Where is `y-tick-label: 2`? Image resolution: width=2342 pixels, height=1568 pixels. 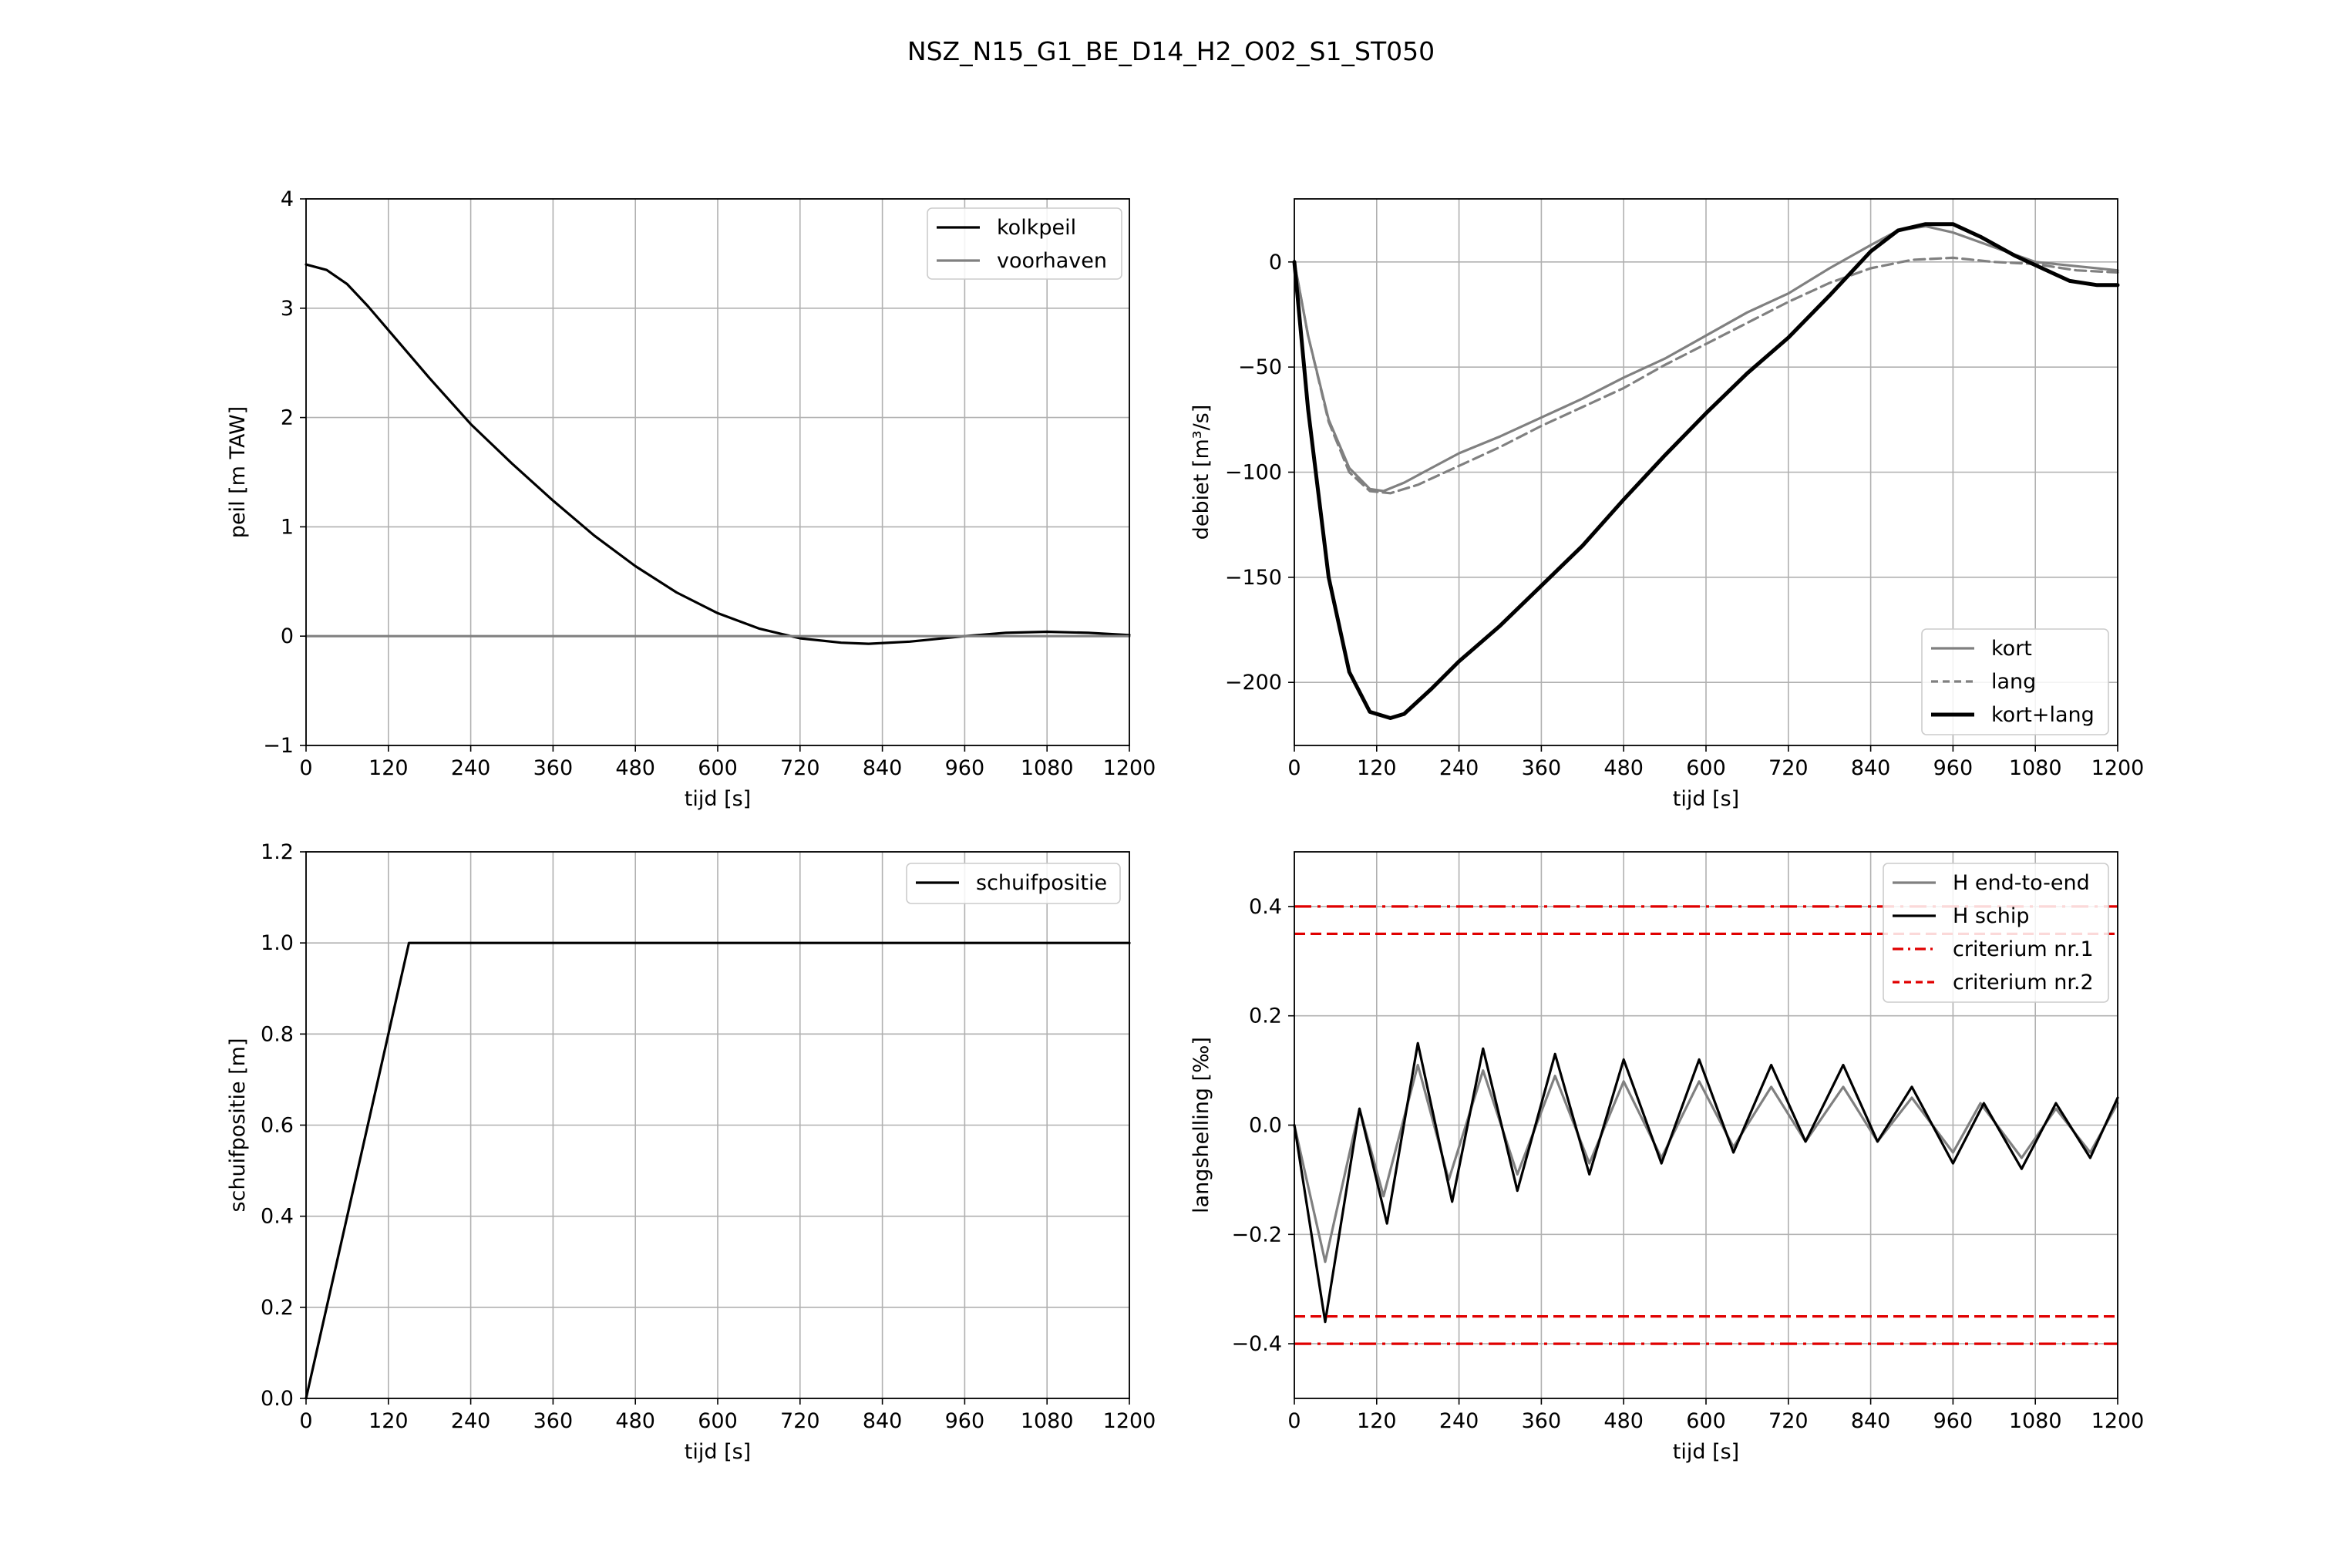 y-tick-label: 2 is located at coordinates (287, 418).